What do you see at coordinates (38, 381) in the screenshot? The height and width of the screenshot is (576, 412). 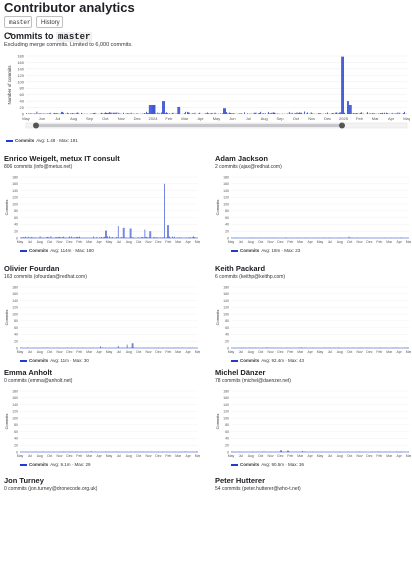 I see `contributor-summary: 0 commits (emma@anholt.net)` at bounding box center [38, 381].